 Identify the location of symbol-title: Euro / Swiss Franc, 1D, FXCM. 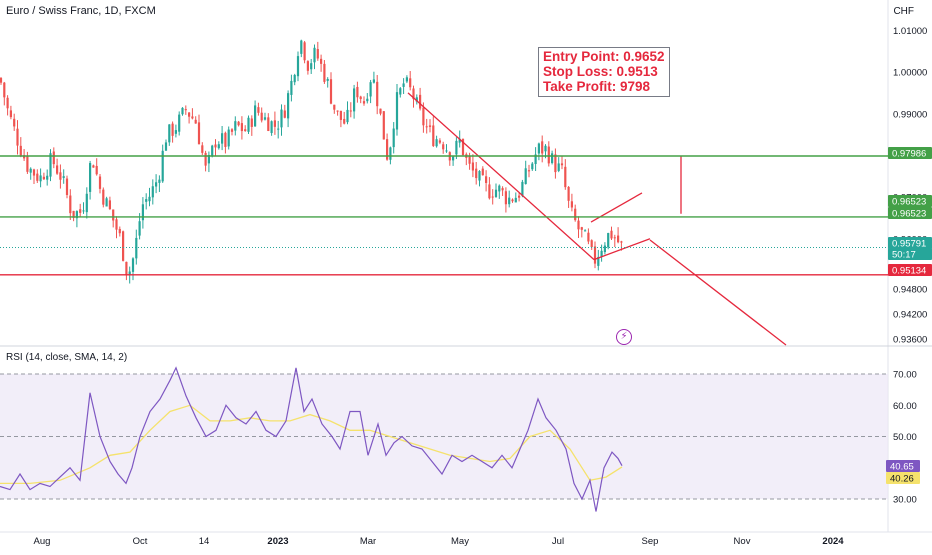
(81, 11).